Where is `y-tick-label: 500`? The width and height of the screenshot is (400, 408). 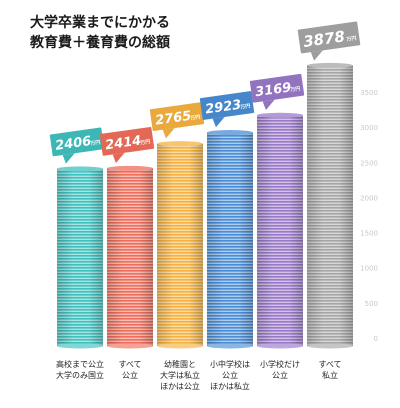 y-tick-label: 500 is located at coordinates (371, 304).